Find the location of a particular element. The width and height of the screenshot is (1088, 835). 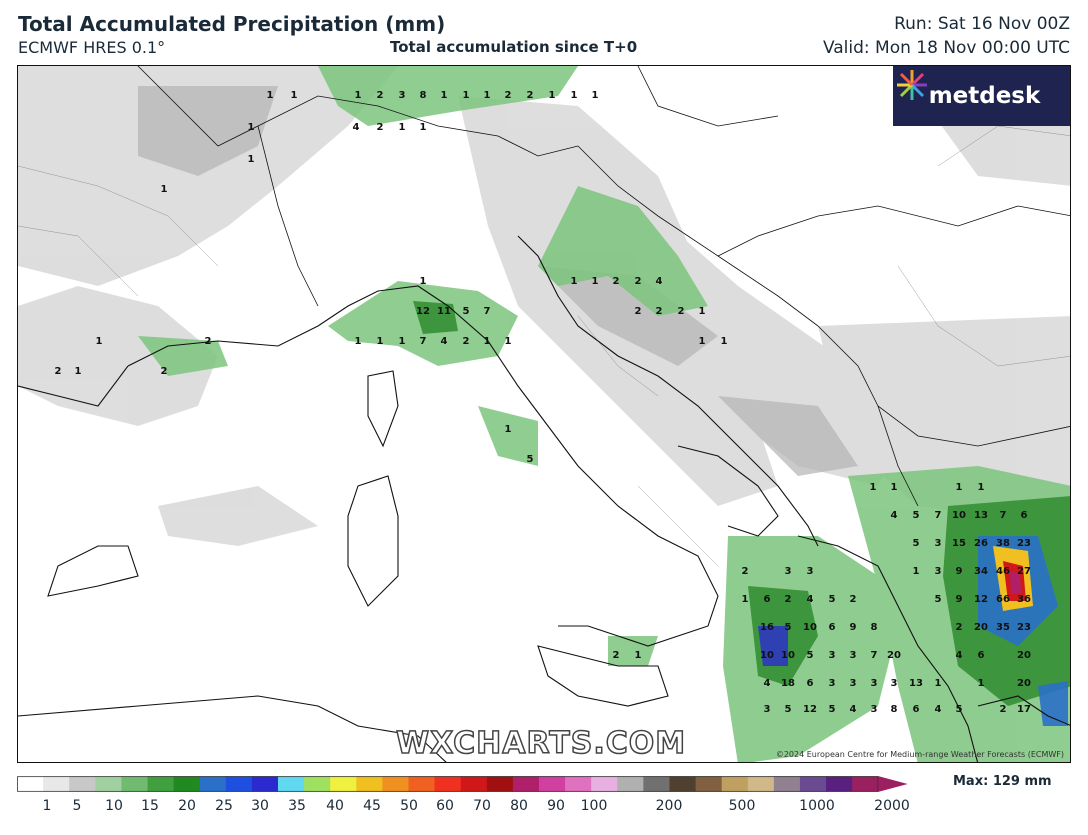

precip-value-label: 16 is located at coordinates (767, 627).